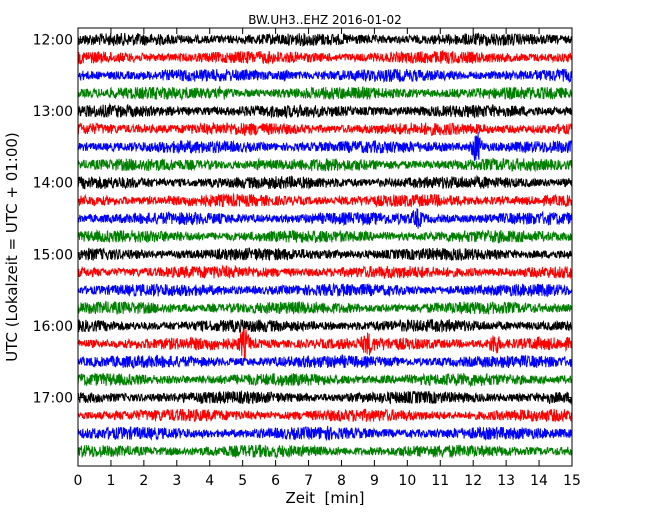 This screenshot has width=650, height=525. I want to click on x-tick-label-3: 3, so click(176, 481).